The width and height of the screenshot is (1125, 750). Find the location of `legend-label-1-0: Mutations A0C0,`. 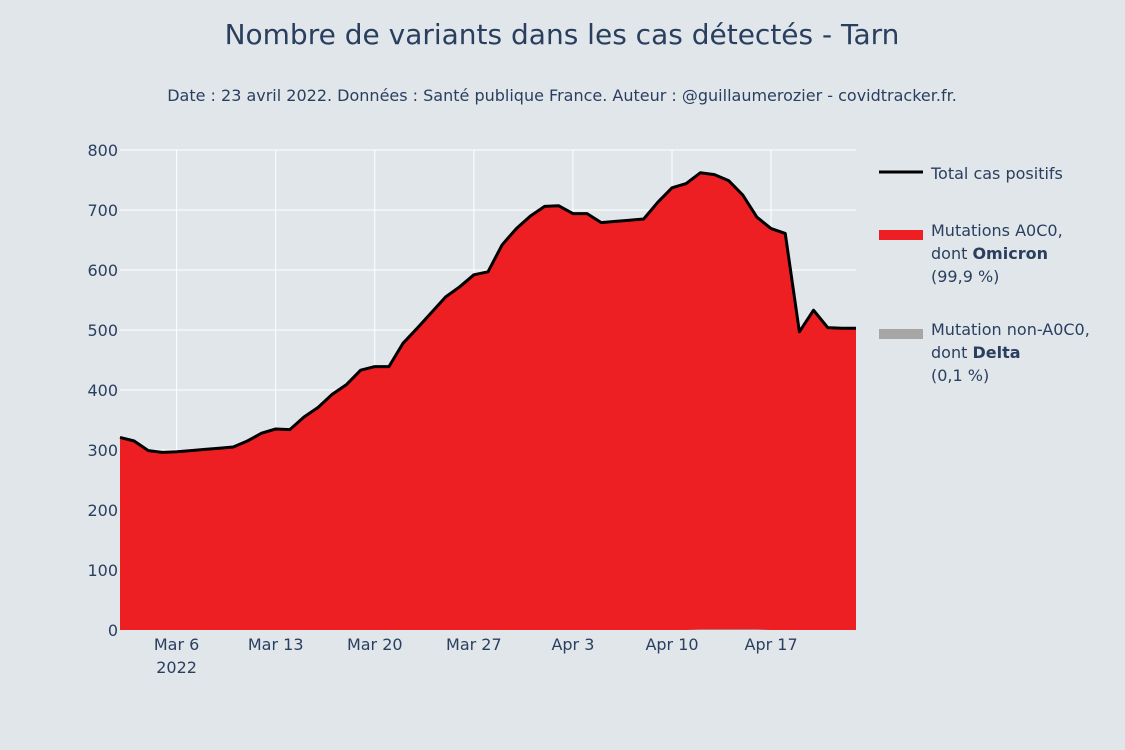

legend-label-1-0: Mutations A0C0, is located at coordinates (997, 230).